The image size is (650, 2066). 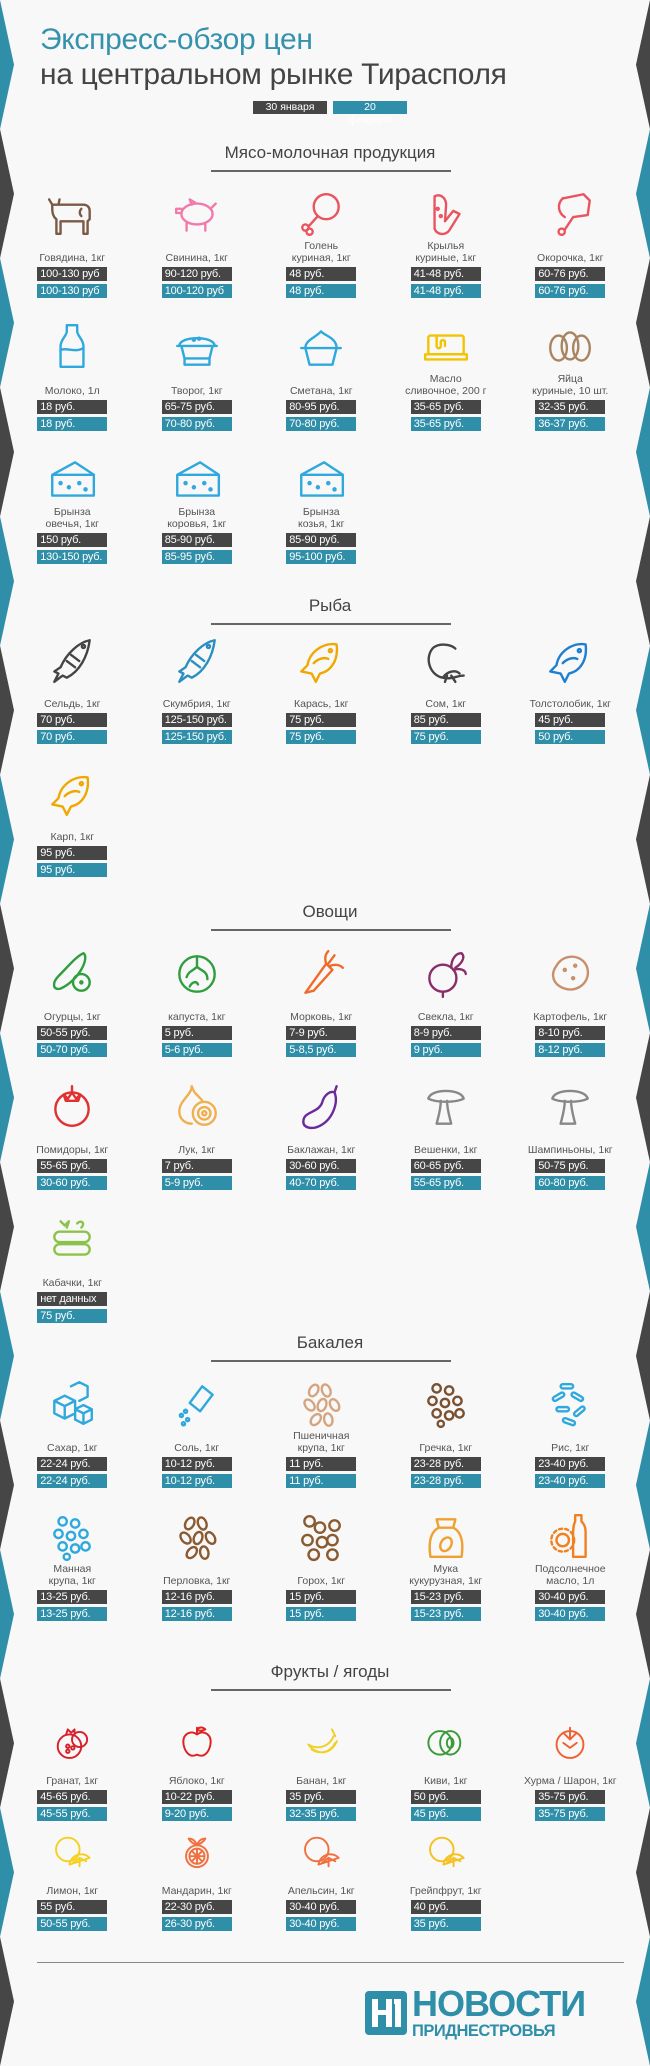 What do you see at coordinates (72, 1266) in the screenshot?
I see `product-card: Кабачки, 1кг нет данных 75 руб.` at bounding box center [72, 1266].